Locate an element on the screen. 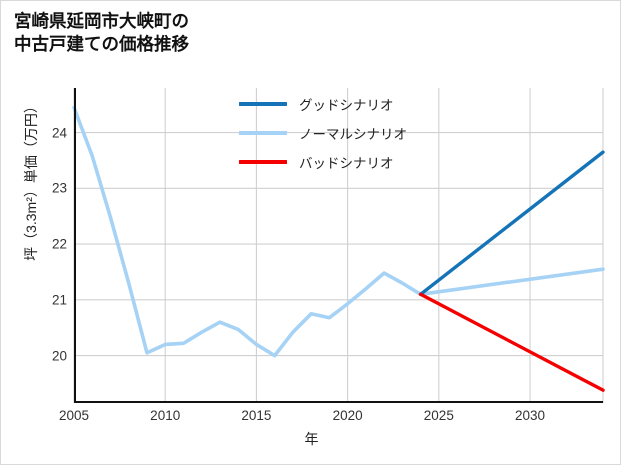 This screenshot has width=621, height=465. legend-item-label: バッドシナリオ is located at coordinates (346, 163).